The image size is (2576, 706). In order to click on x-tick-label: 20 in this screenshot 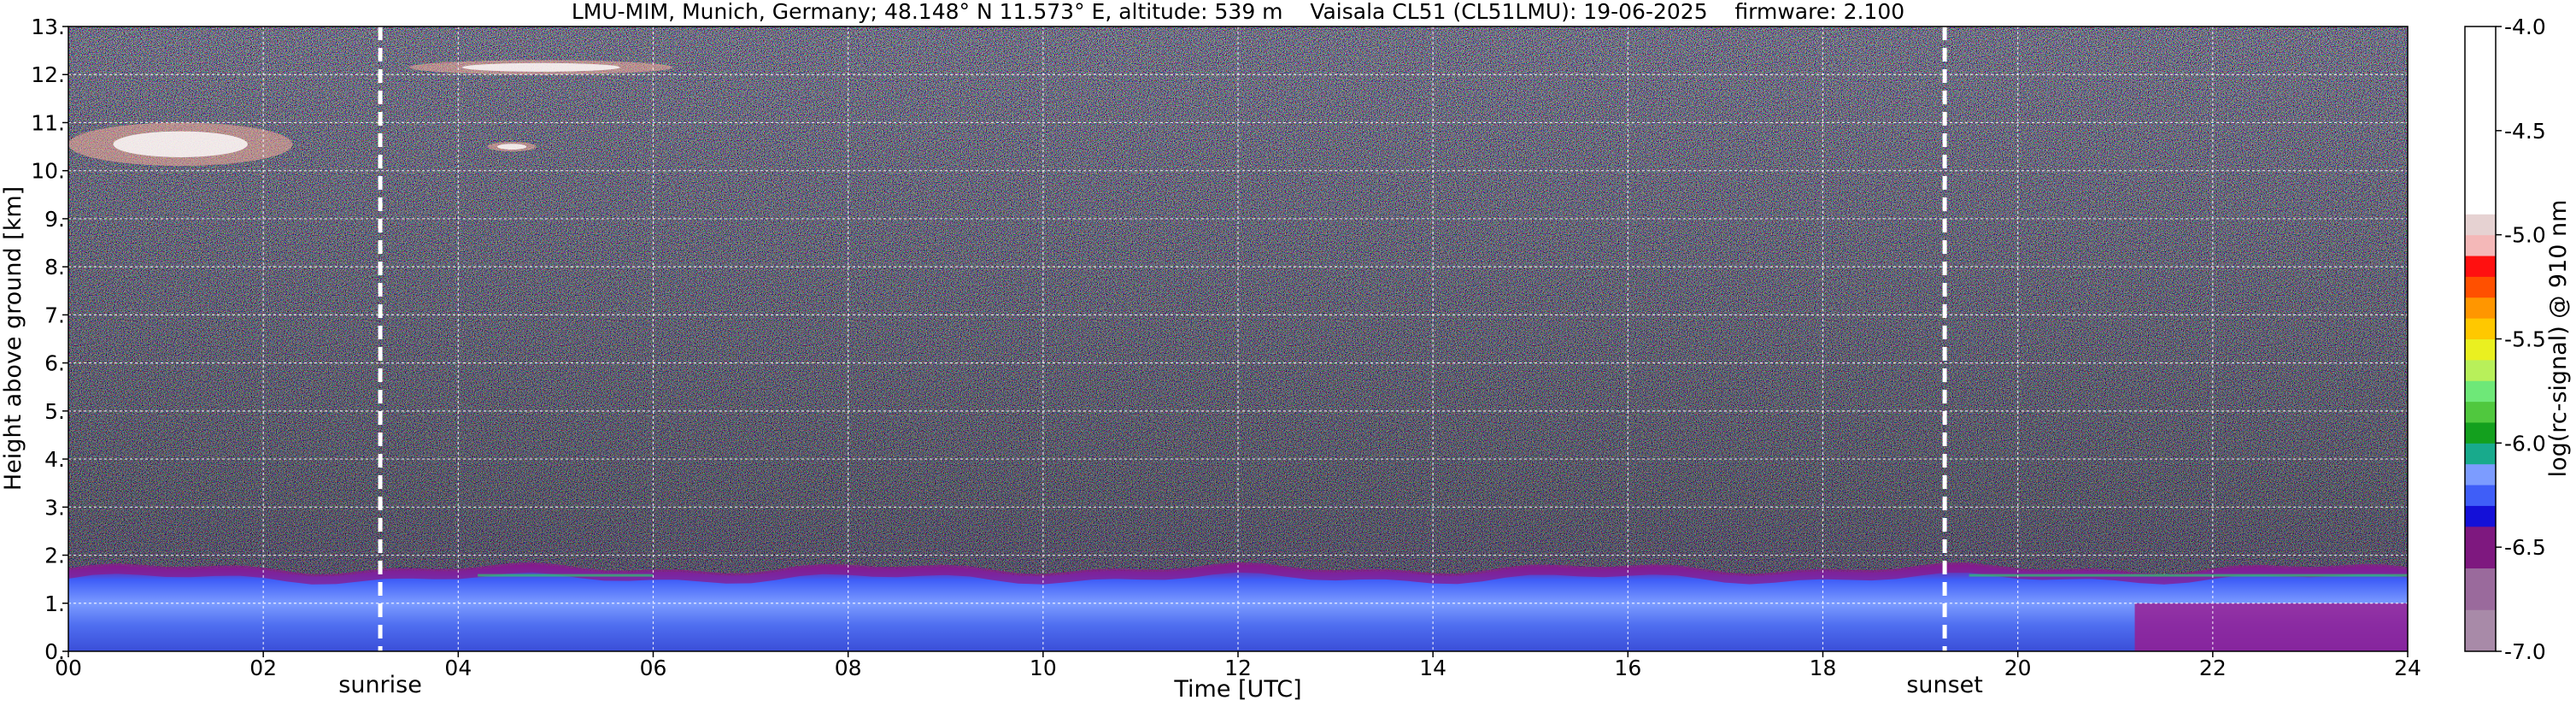, I will do `click(2018, 668)`.